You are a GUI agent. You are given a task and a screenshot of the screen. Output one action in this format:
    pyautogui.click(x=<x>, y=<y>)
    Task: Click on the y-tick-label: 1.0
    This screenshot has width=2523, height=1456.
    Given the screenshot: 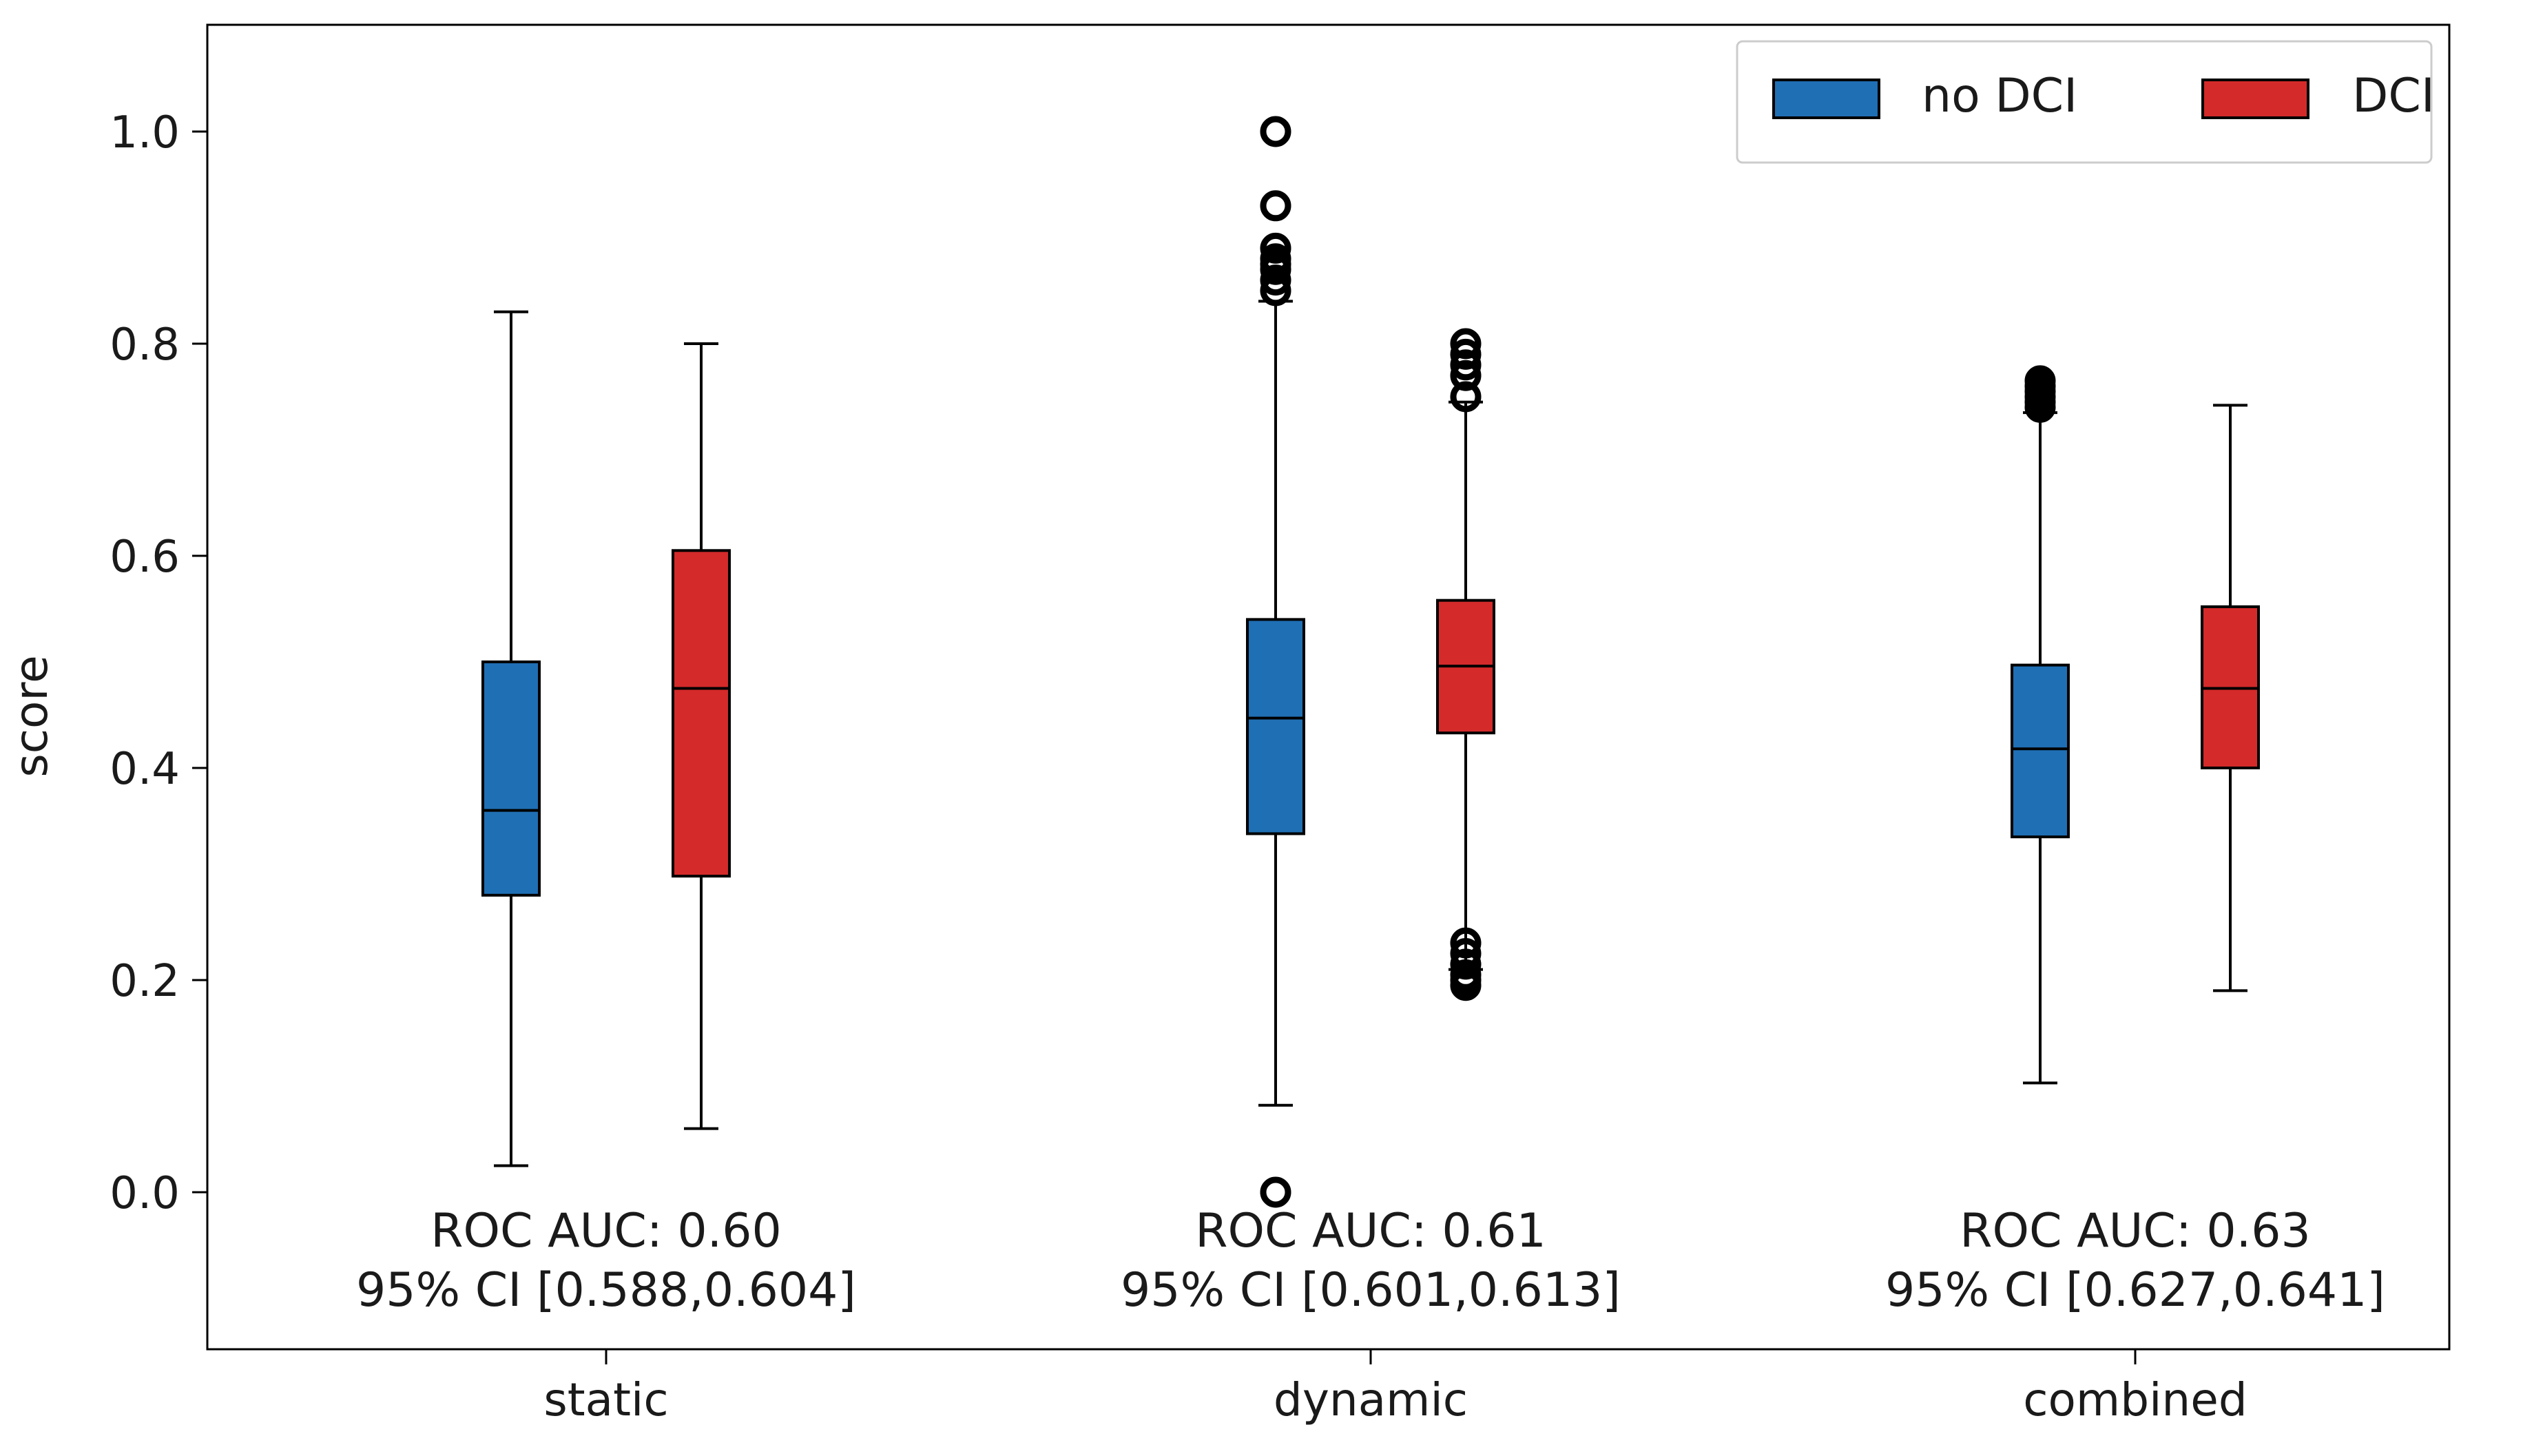 What is the action you would take?
    pyautogui.click(x=145, y=132)
    